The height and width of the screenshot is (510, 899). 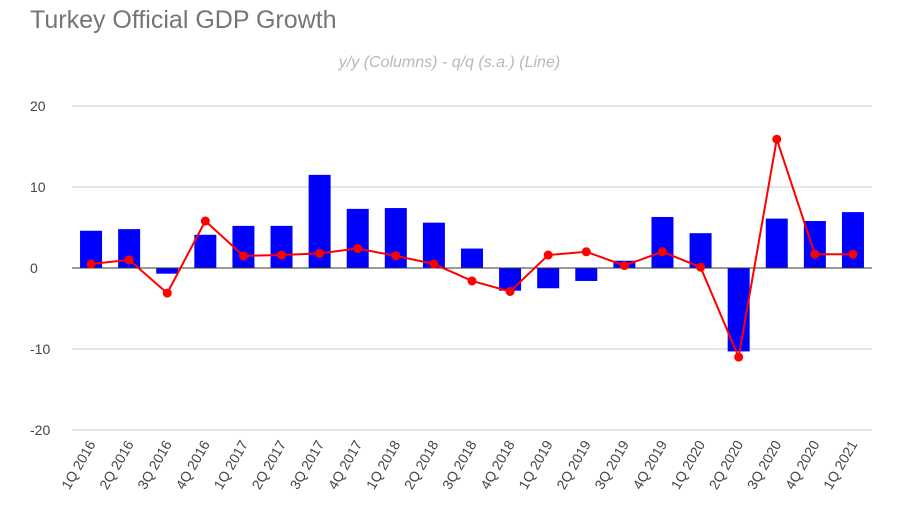 What do you see at coordinates (764, 464) in the screenshot?
I see `x-tick-label: 3Q 2020` at bounding box center [764, 464].